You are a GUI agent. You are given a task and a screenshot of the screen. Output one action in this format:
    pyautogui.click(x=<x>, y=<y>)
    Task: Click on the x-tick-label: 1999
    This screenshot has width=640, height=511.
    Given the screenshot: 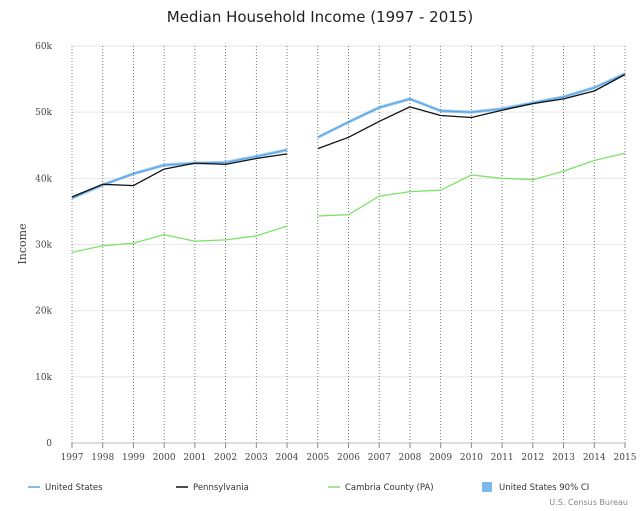 What is the action you would take?
    pyautogui.click(x=133, y=458)
    